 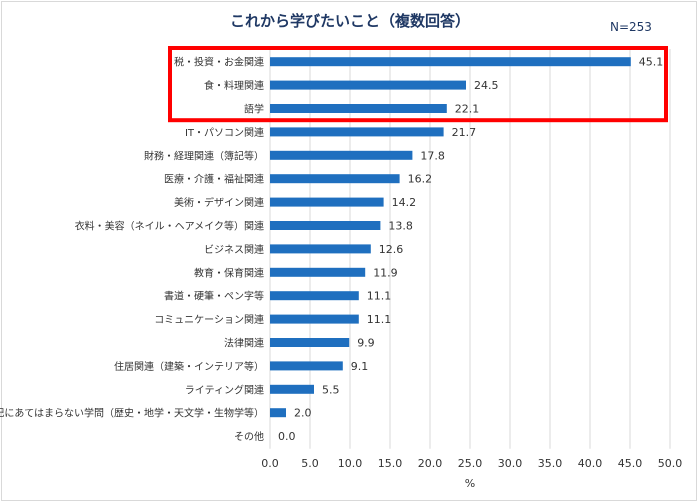 What do you see at coordinates (404, 202) in the screenshot?
I see `value-label: 14.2` at bounding box center [404, 202].